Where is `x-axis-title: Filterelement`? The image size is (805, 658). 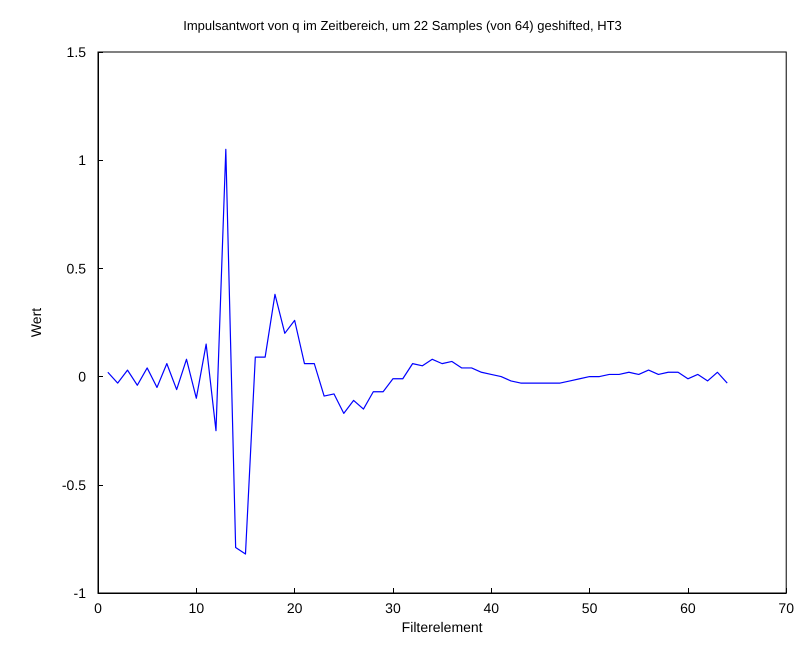 x-axis-title: Filterelement is located at coordinates (442, 626).